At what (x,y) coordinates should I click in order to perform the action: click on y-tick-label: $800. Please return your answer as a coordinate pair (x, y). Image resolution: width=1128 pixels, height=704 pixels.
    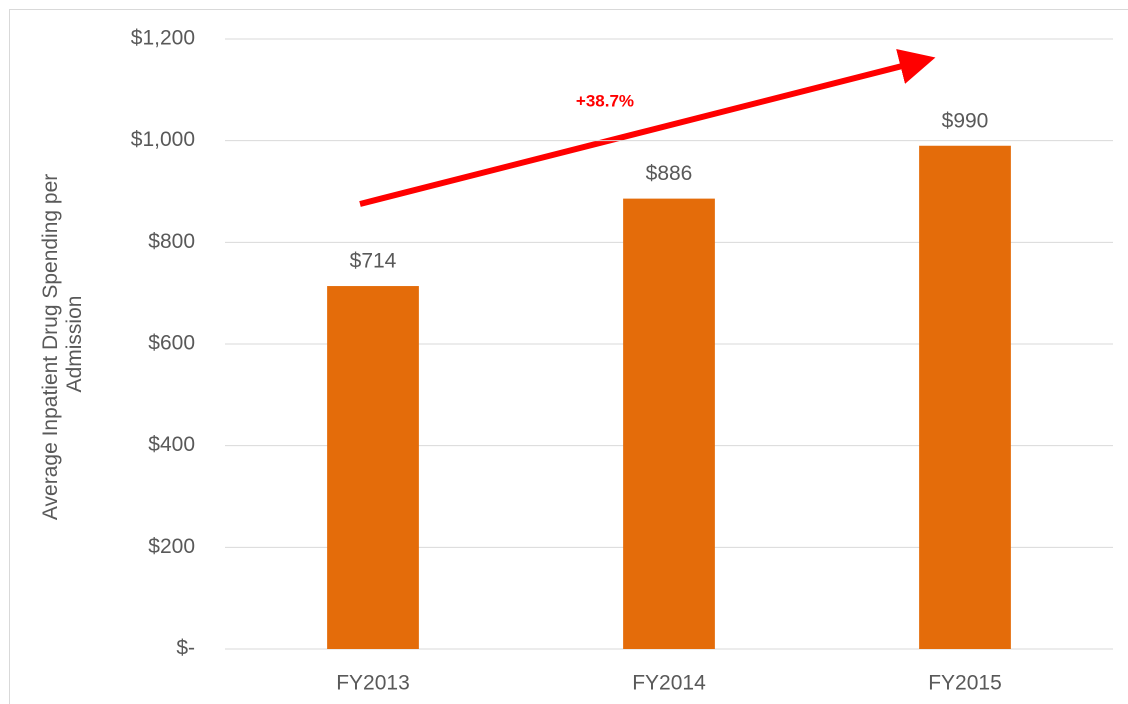
    Looking at the image, I should click on (171, 241).